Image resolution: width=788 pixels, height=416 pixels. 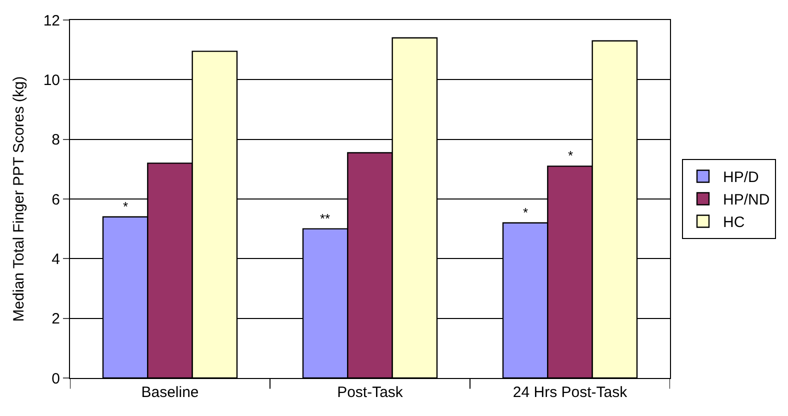 What do you see at coordinates (570, 392) in the screenshot?
I see `x-tick-label: 24 Hrs Post-Task` at bounding box center [570, 392].